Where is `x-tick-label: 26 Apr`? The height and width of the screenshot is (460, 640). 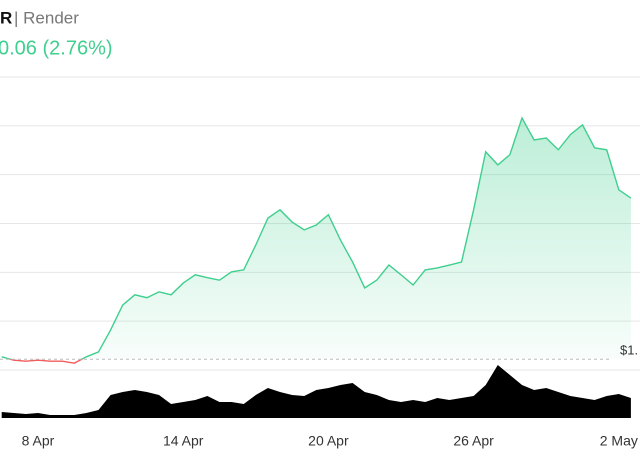
x-tick-label: 26 Apr is located at coordinates (473, 441).